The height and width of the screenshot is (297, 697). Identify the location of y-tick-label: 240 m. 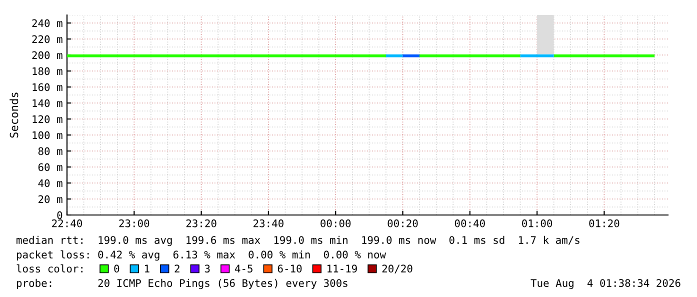
(47, 23).